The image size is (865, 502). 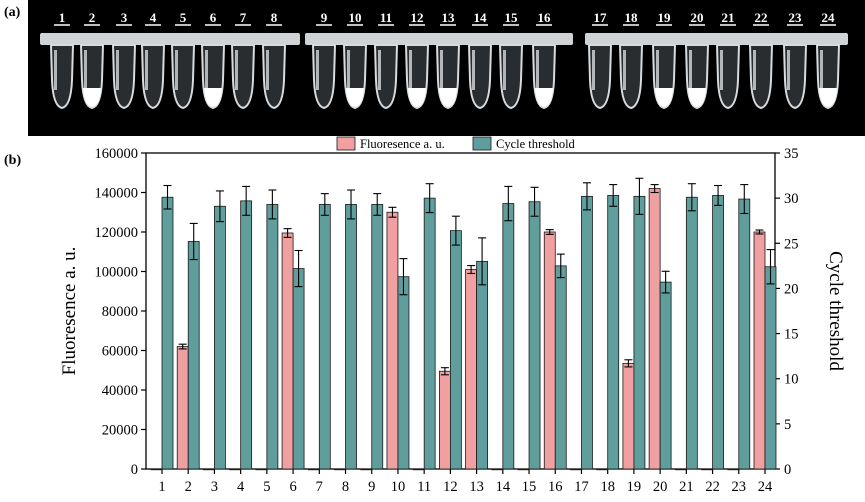 What do you see at coordinates (544, 60) in the screenshot?
I see `tube: 16` at bounding box center [544, 60].